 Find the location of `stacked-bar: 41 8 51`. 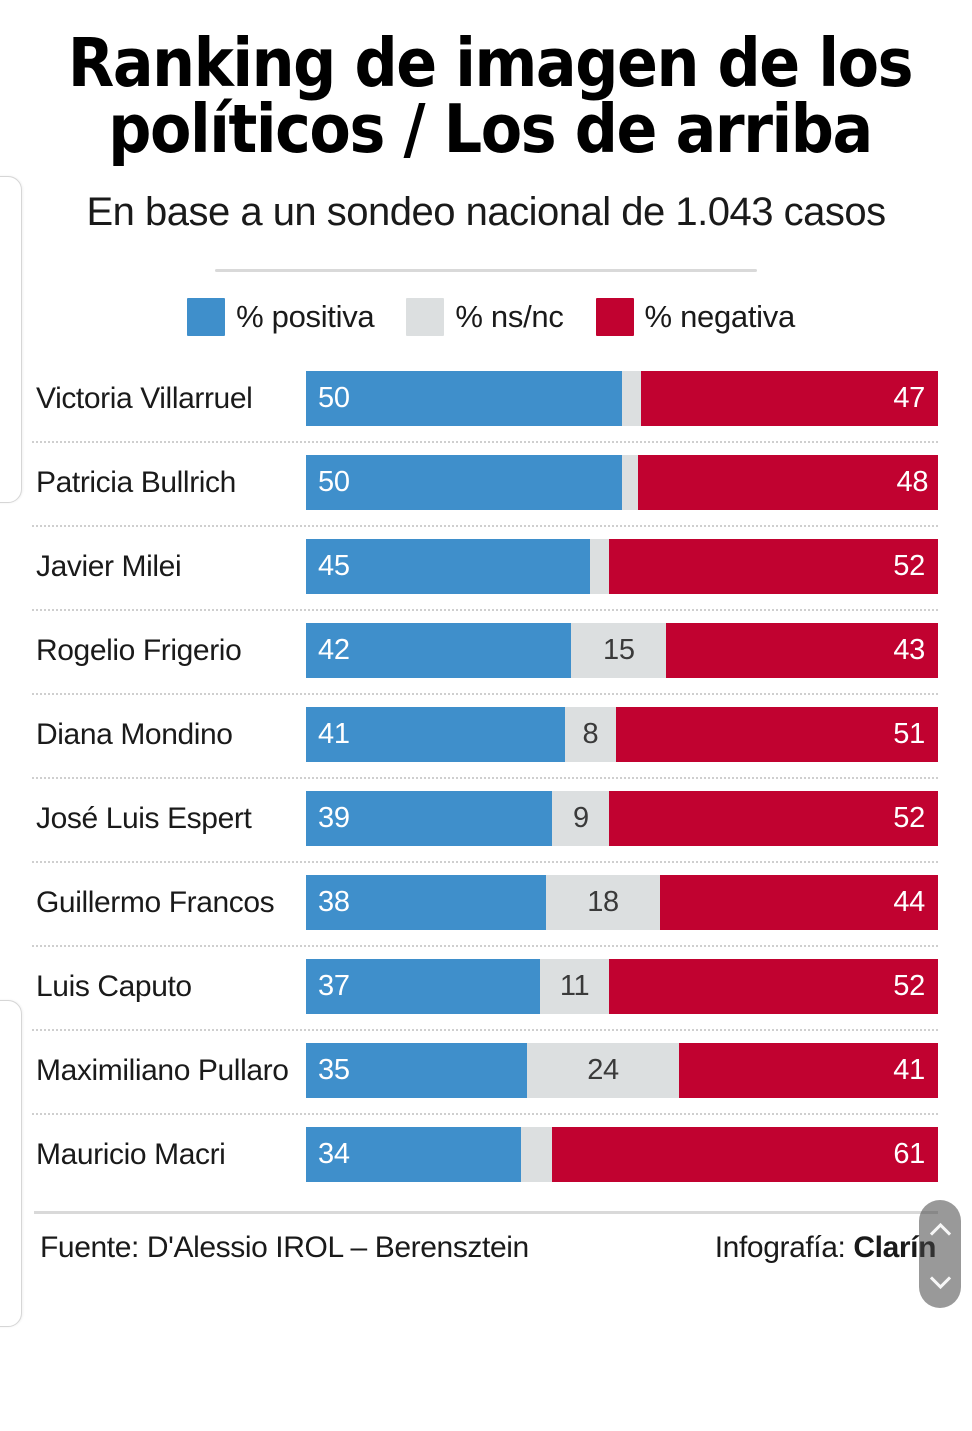

stacked-bar: 41 8 51 is located at coordinates (622, 735).